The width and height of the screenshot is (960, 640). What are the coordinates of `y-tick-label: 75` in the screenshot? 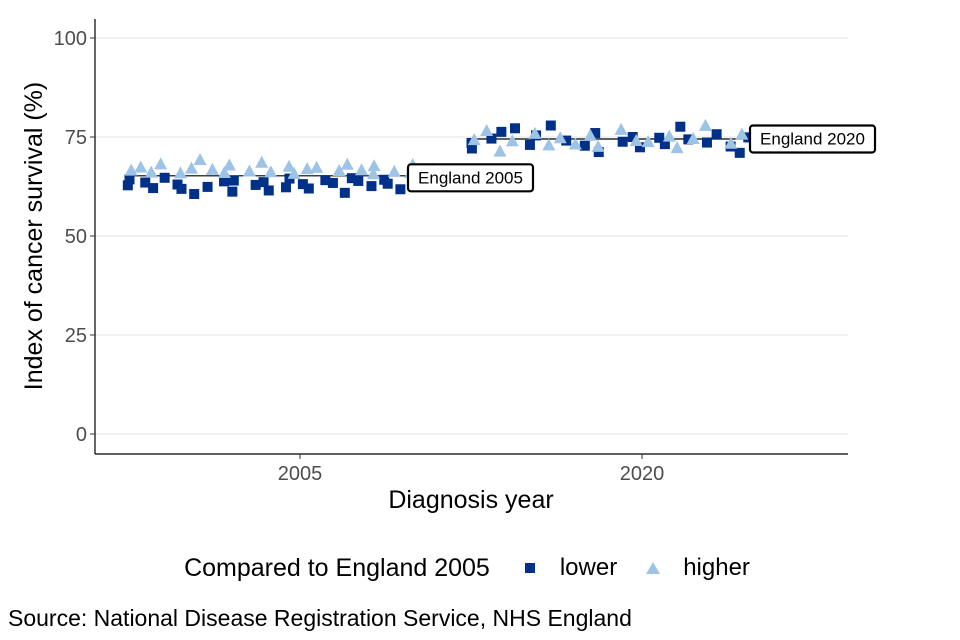 It's located at (76, 138).